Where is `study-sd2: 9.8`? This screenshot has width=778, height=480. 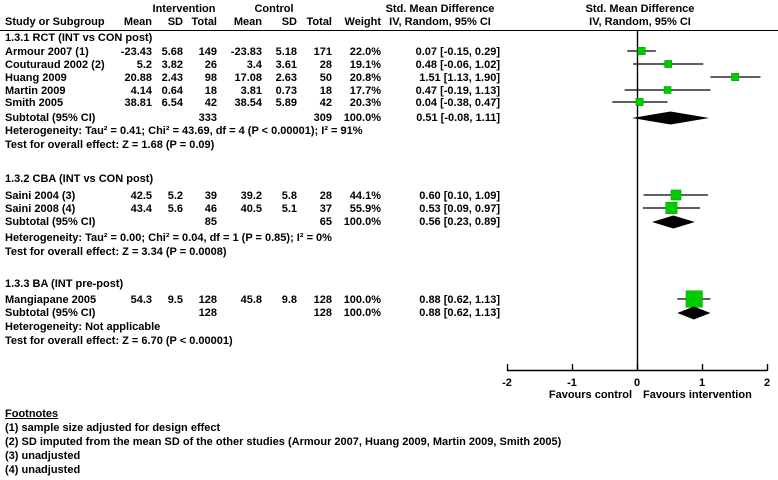
study-sd2: 9.8 is located at coordinates (289, 300).